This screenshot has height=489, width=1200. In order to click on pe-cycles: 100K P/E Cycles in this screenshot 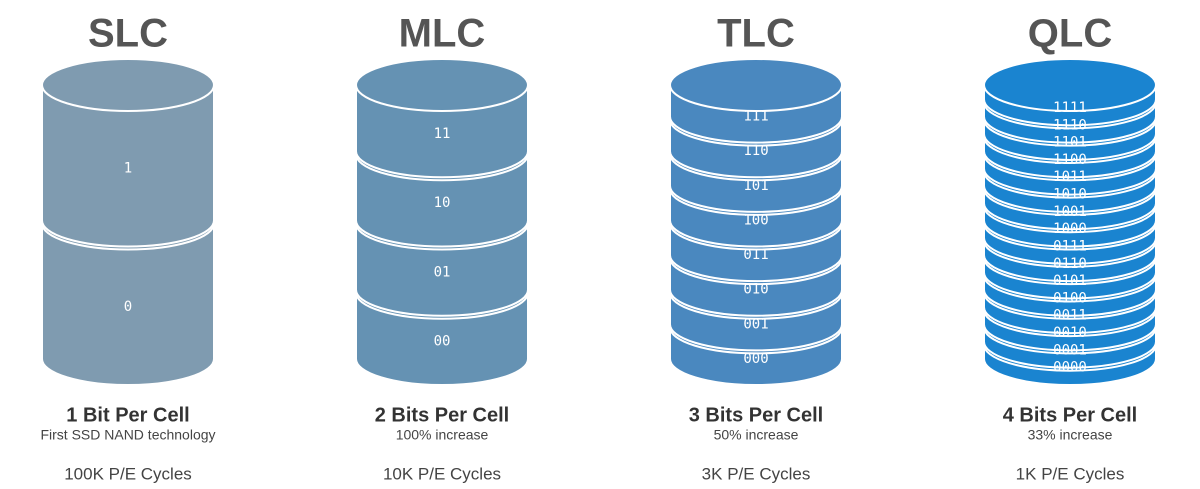, I will do `click(128, 473)`.